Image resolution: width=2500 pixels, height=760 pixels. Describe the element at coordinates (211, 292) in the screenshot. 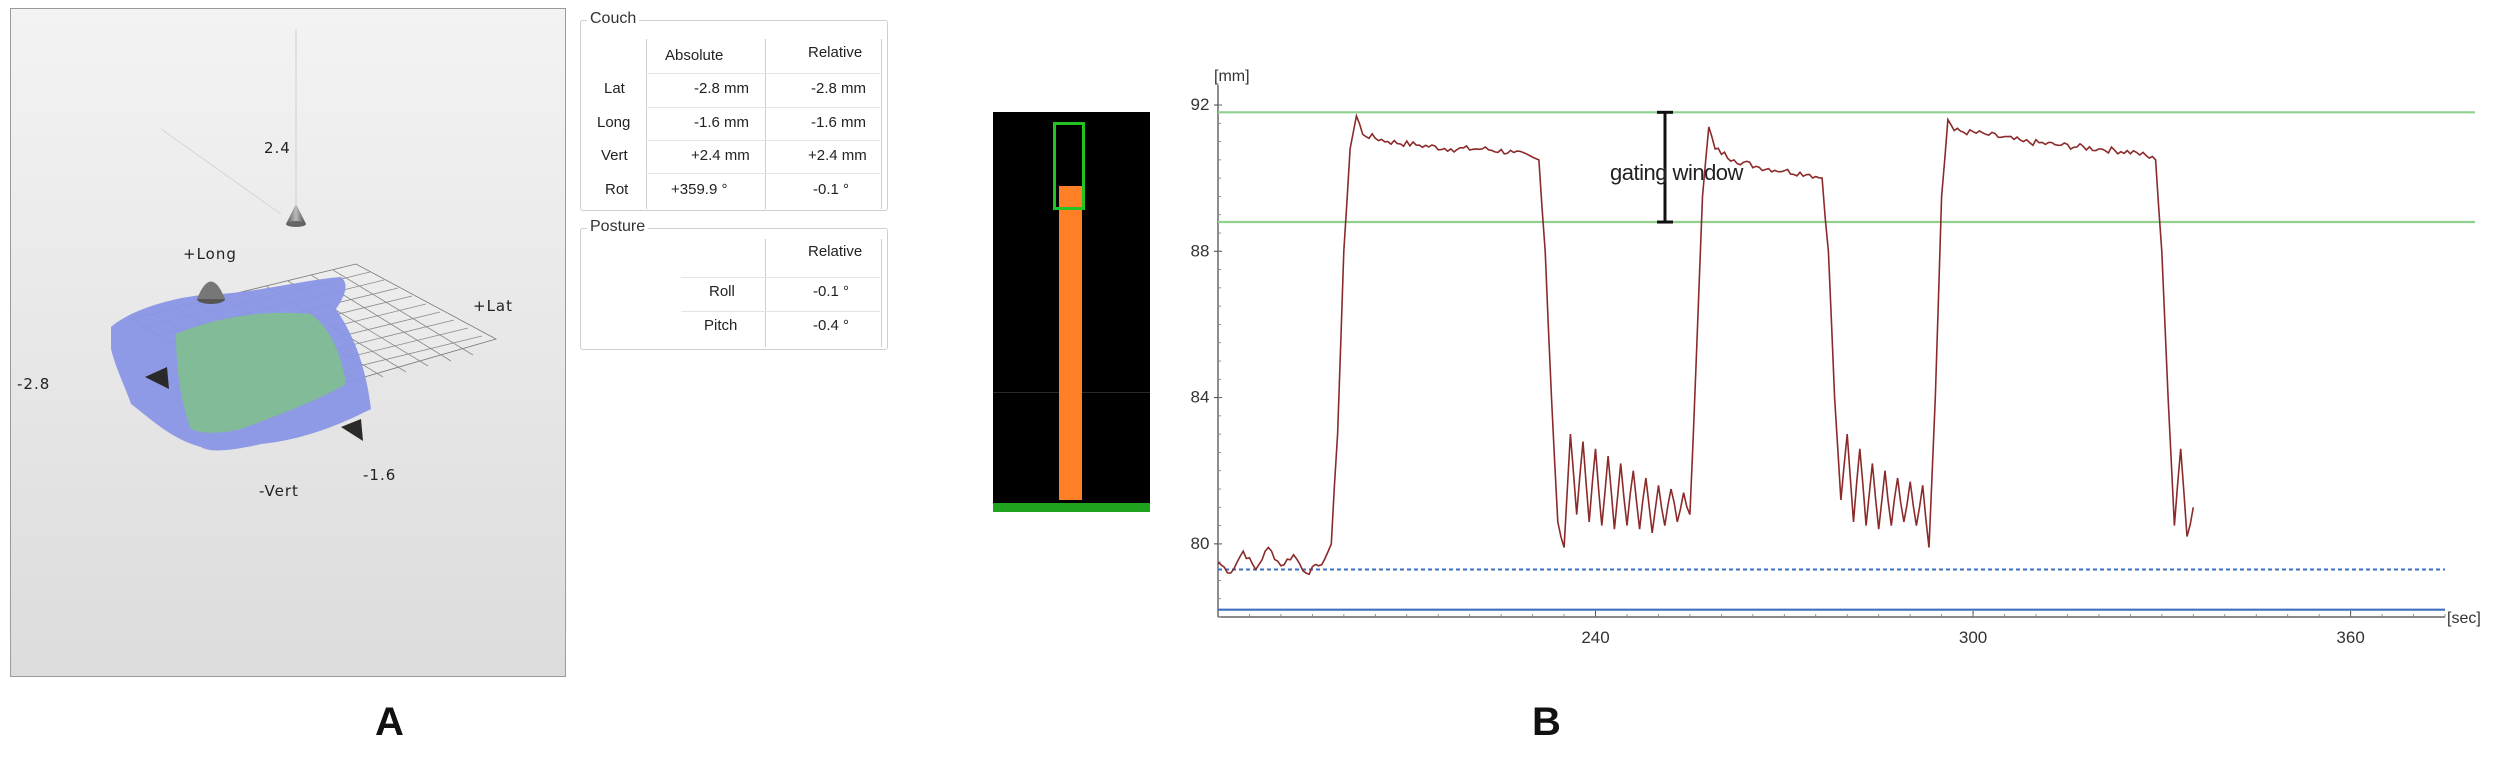

I see `axis-cone-long` at that location.